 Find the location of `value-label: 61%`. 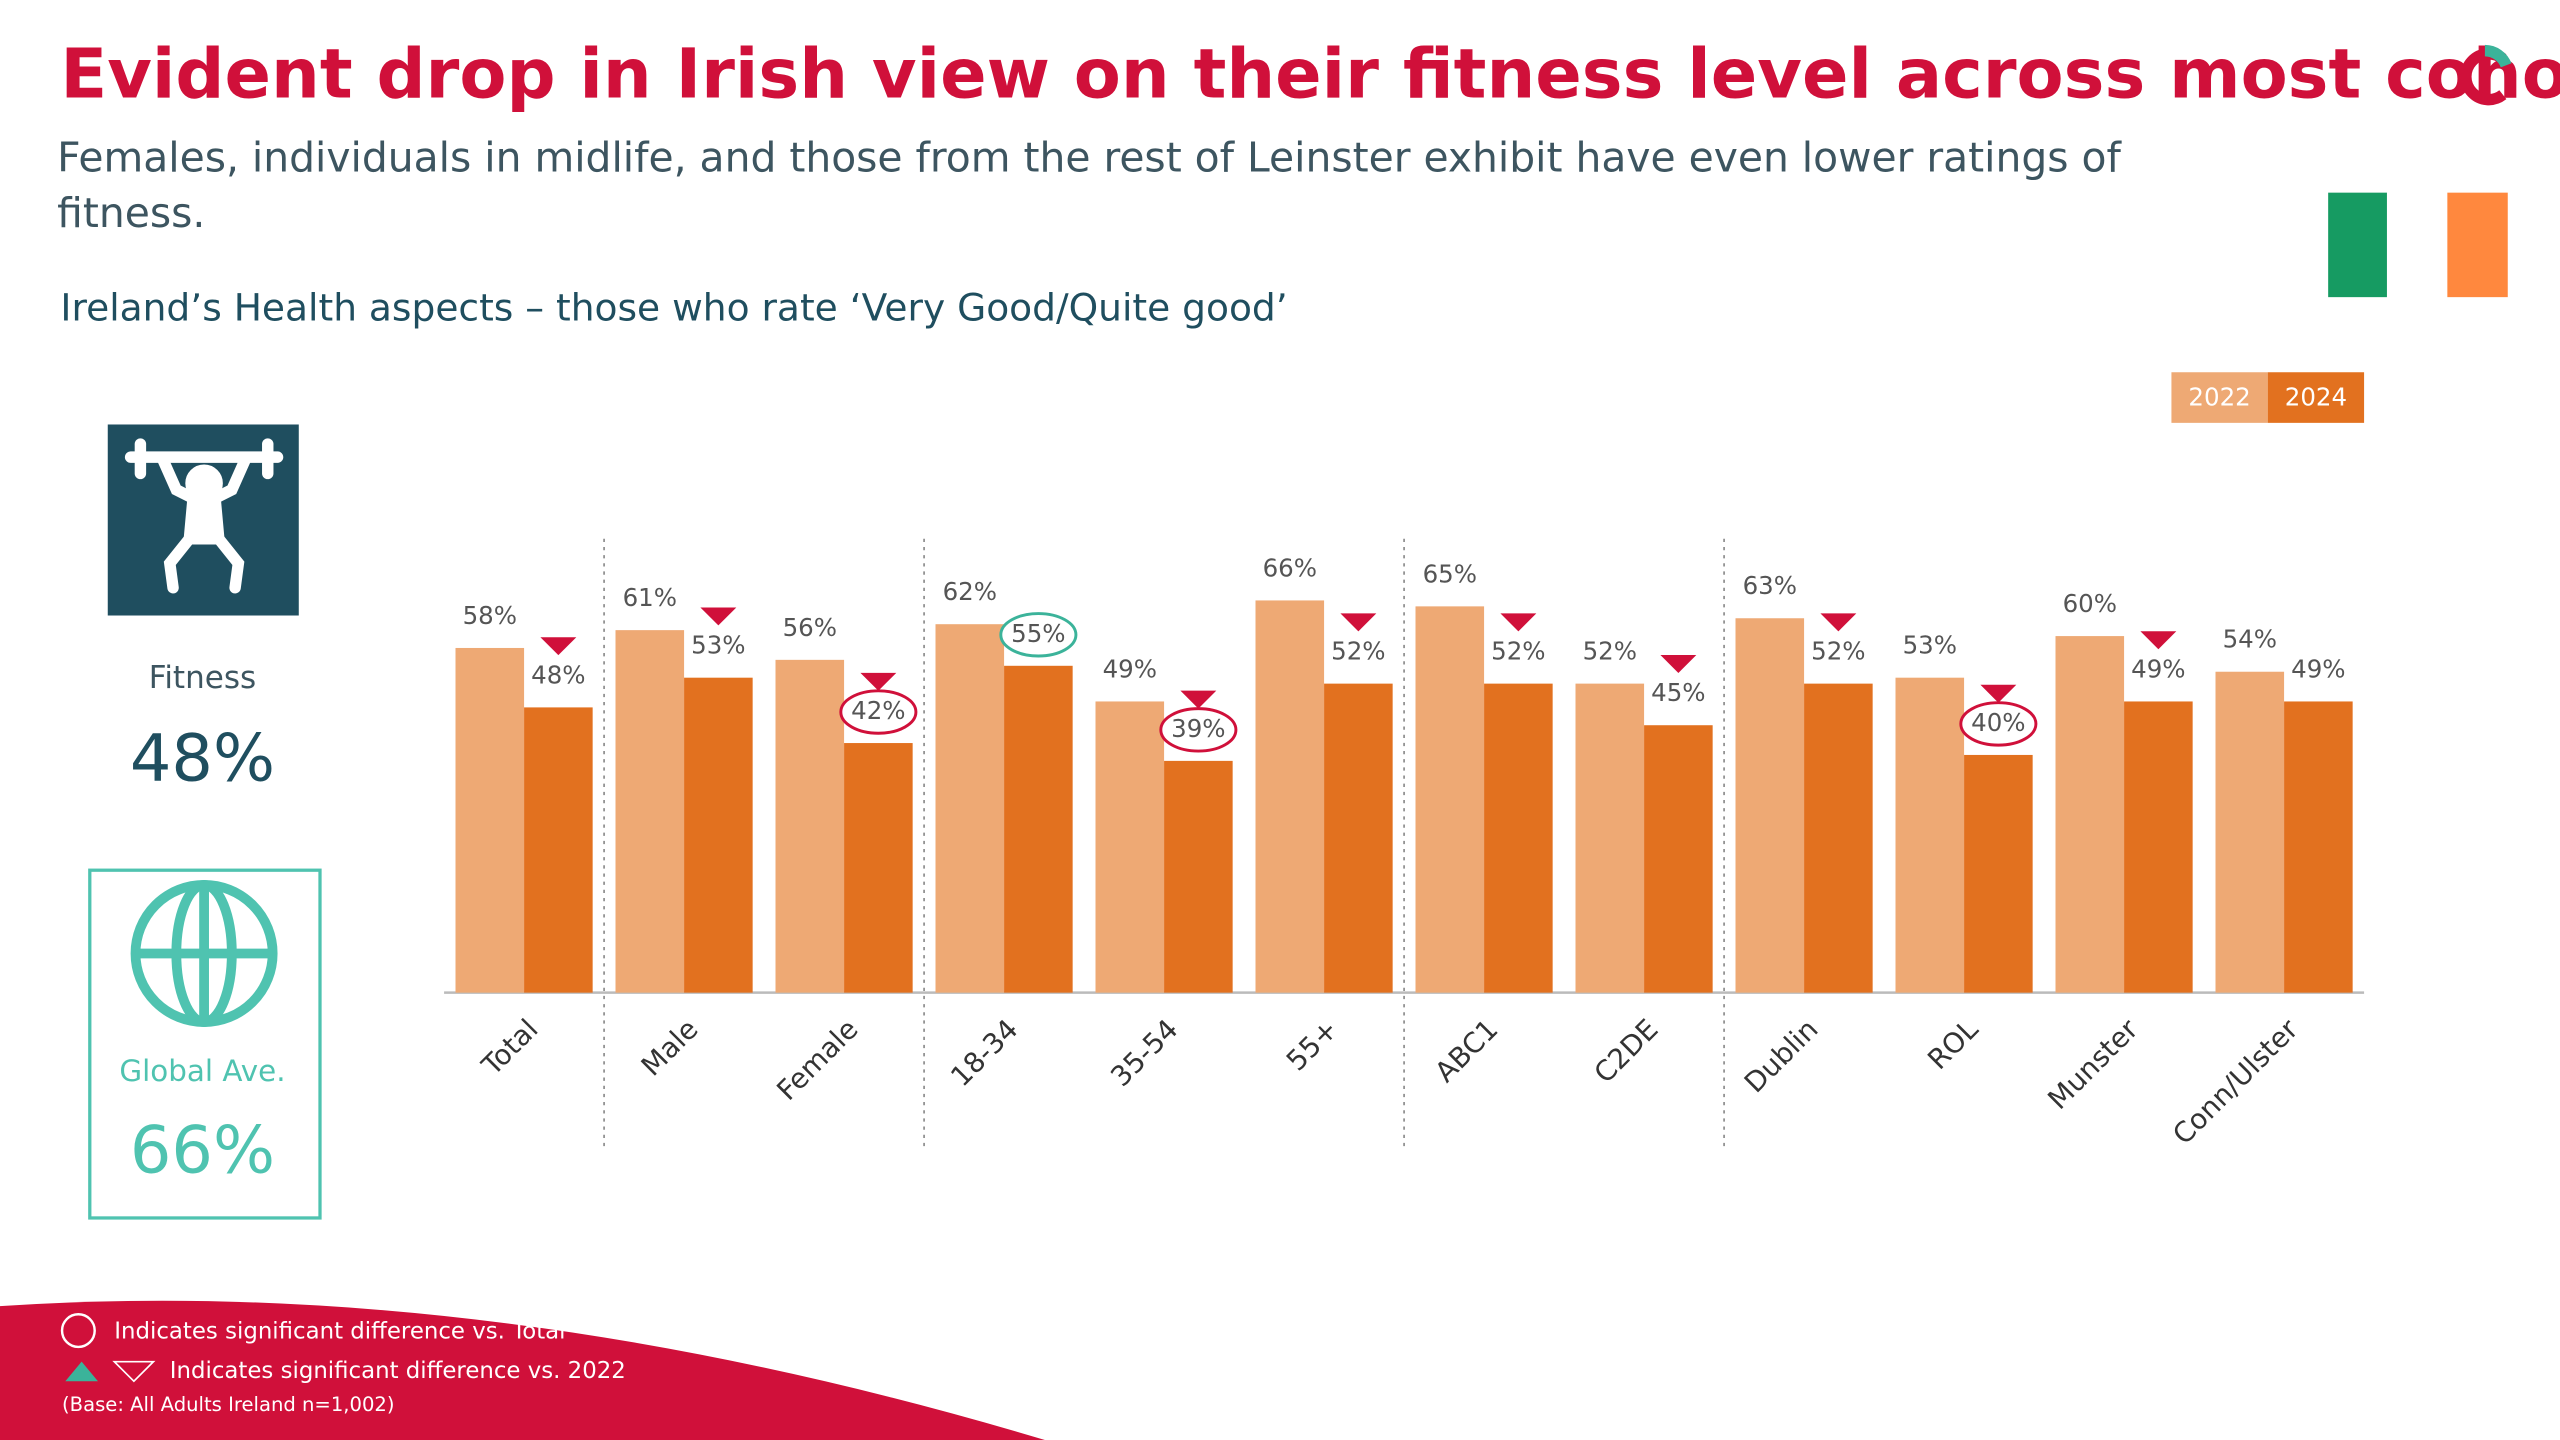

value-label: 61% is located at coordinates (650, 597).